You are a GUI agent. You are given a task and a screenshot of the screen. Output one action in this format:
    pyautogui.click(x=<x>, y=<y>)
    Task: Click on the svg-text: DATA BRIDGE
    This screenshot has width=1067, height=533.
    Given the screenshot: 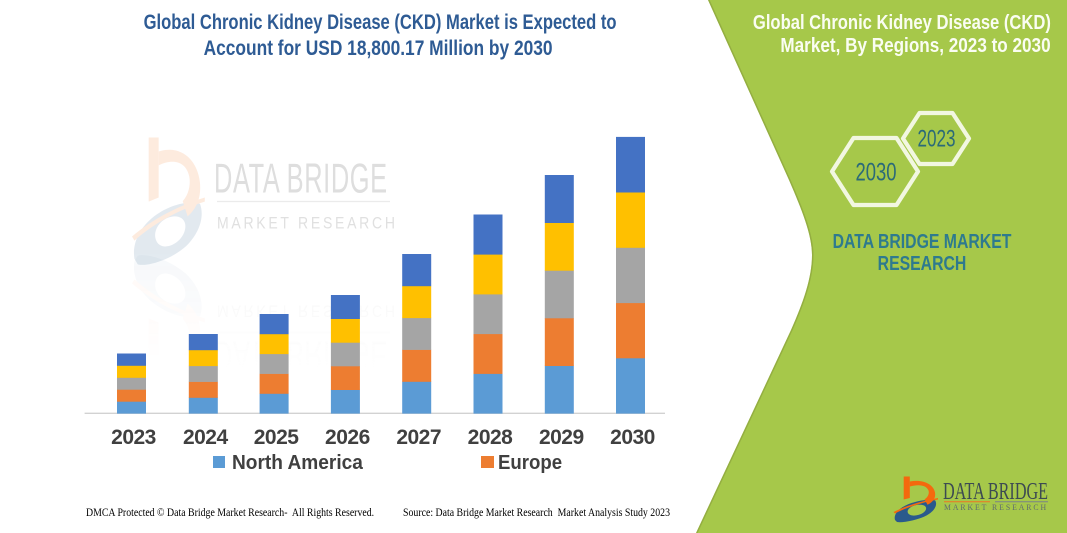 What is the action you would take?
    pyautogui.click(x=995, y=492)
    